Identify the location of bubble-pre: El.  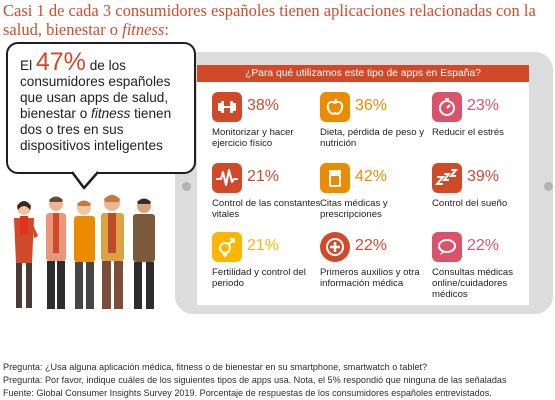
(28, 65).